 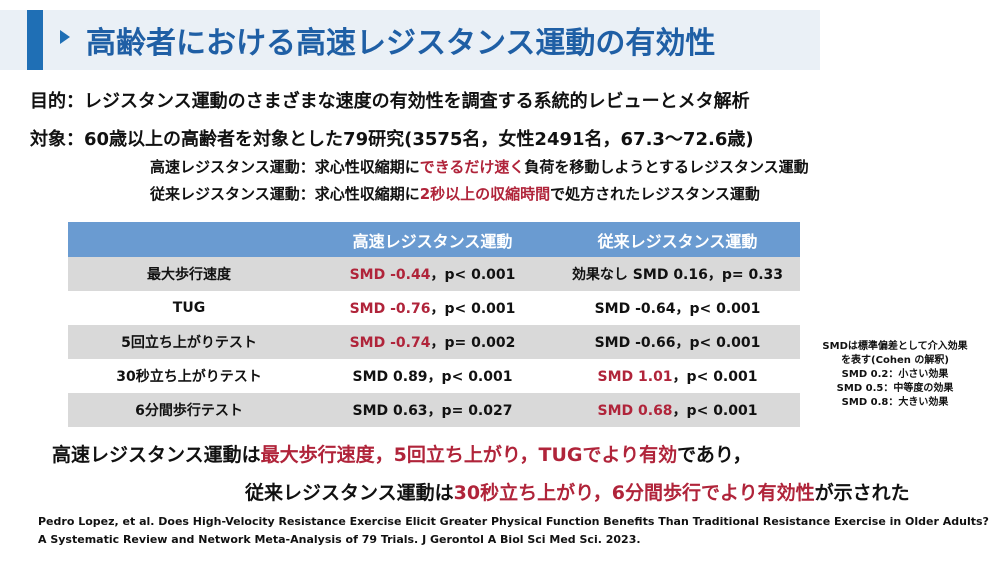 I want to click on traditional-cell: SMD -0.64，p< 0.001, so click(x=677, y=308).